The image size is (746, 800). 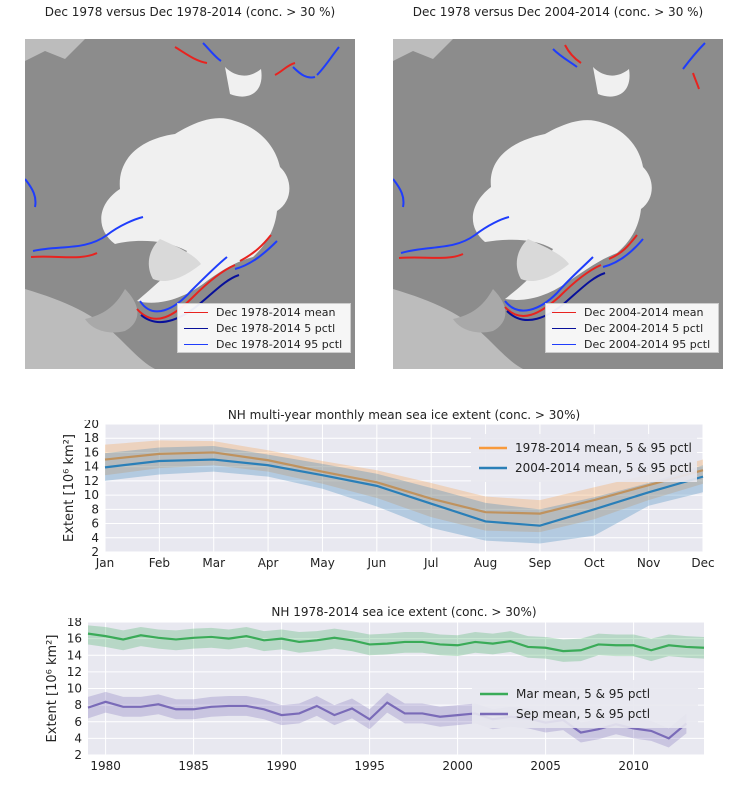 I want to click on x-tick-label: 1980, so click(x=105, y=766).